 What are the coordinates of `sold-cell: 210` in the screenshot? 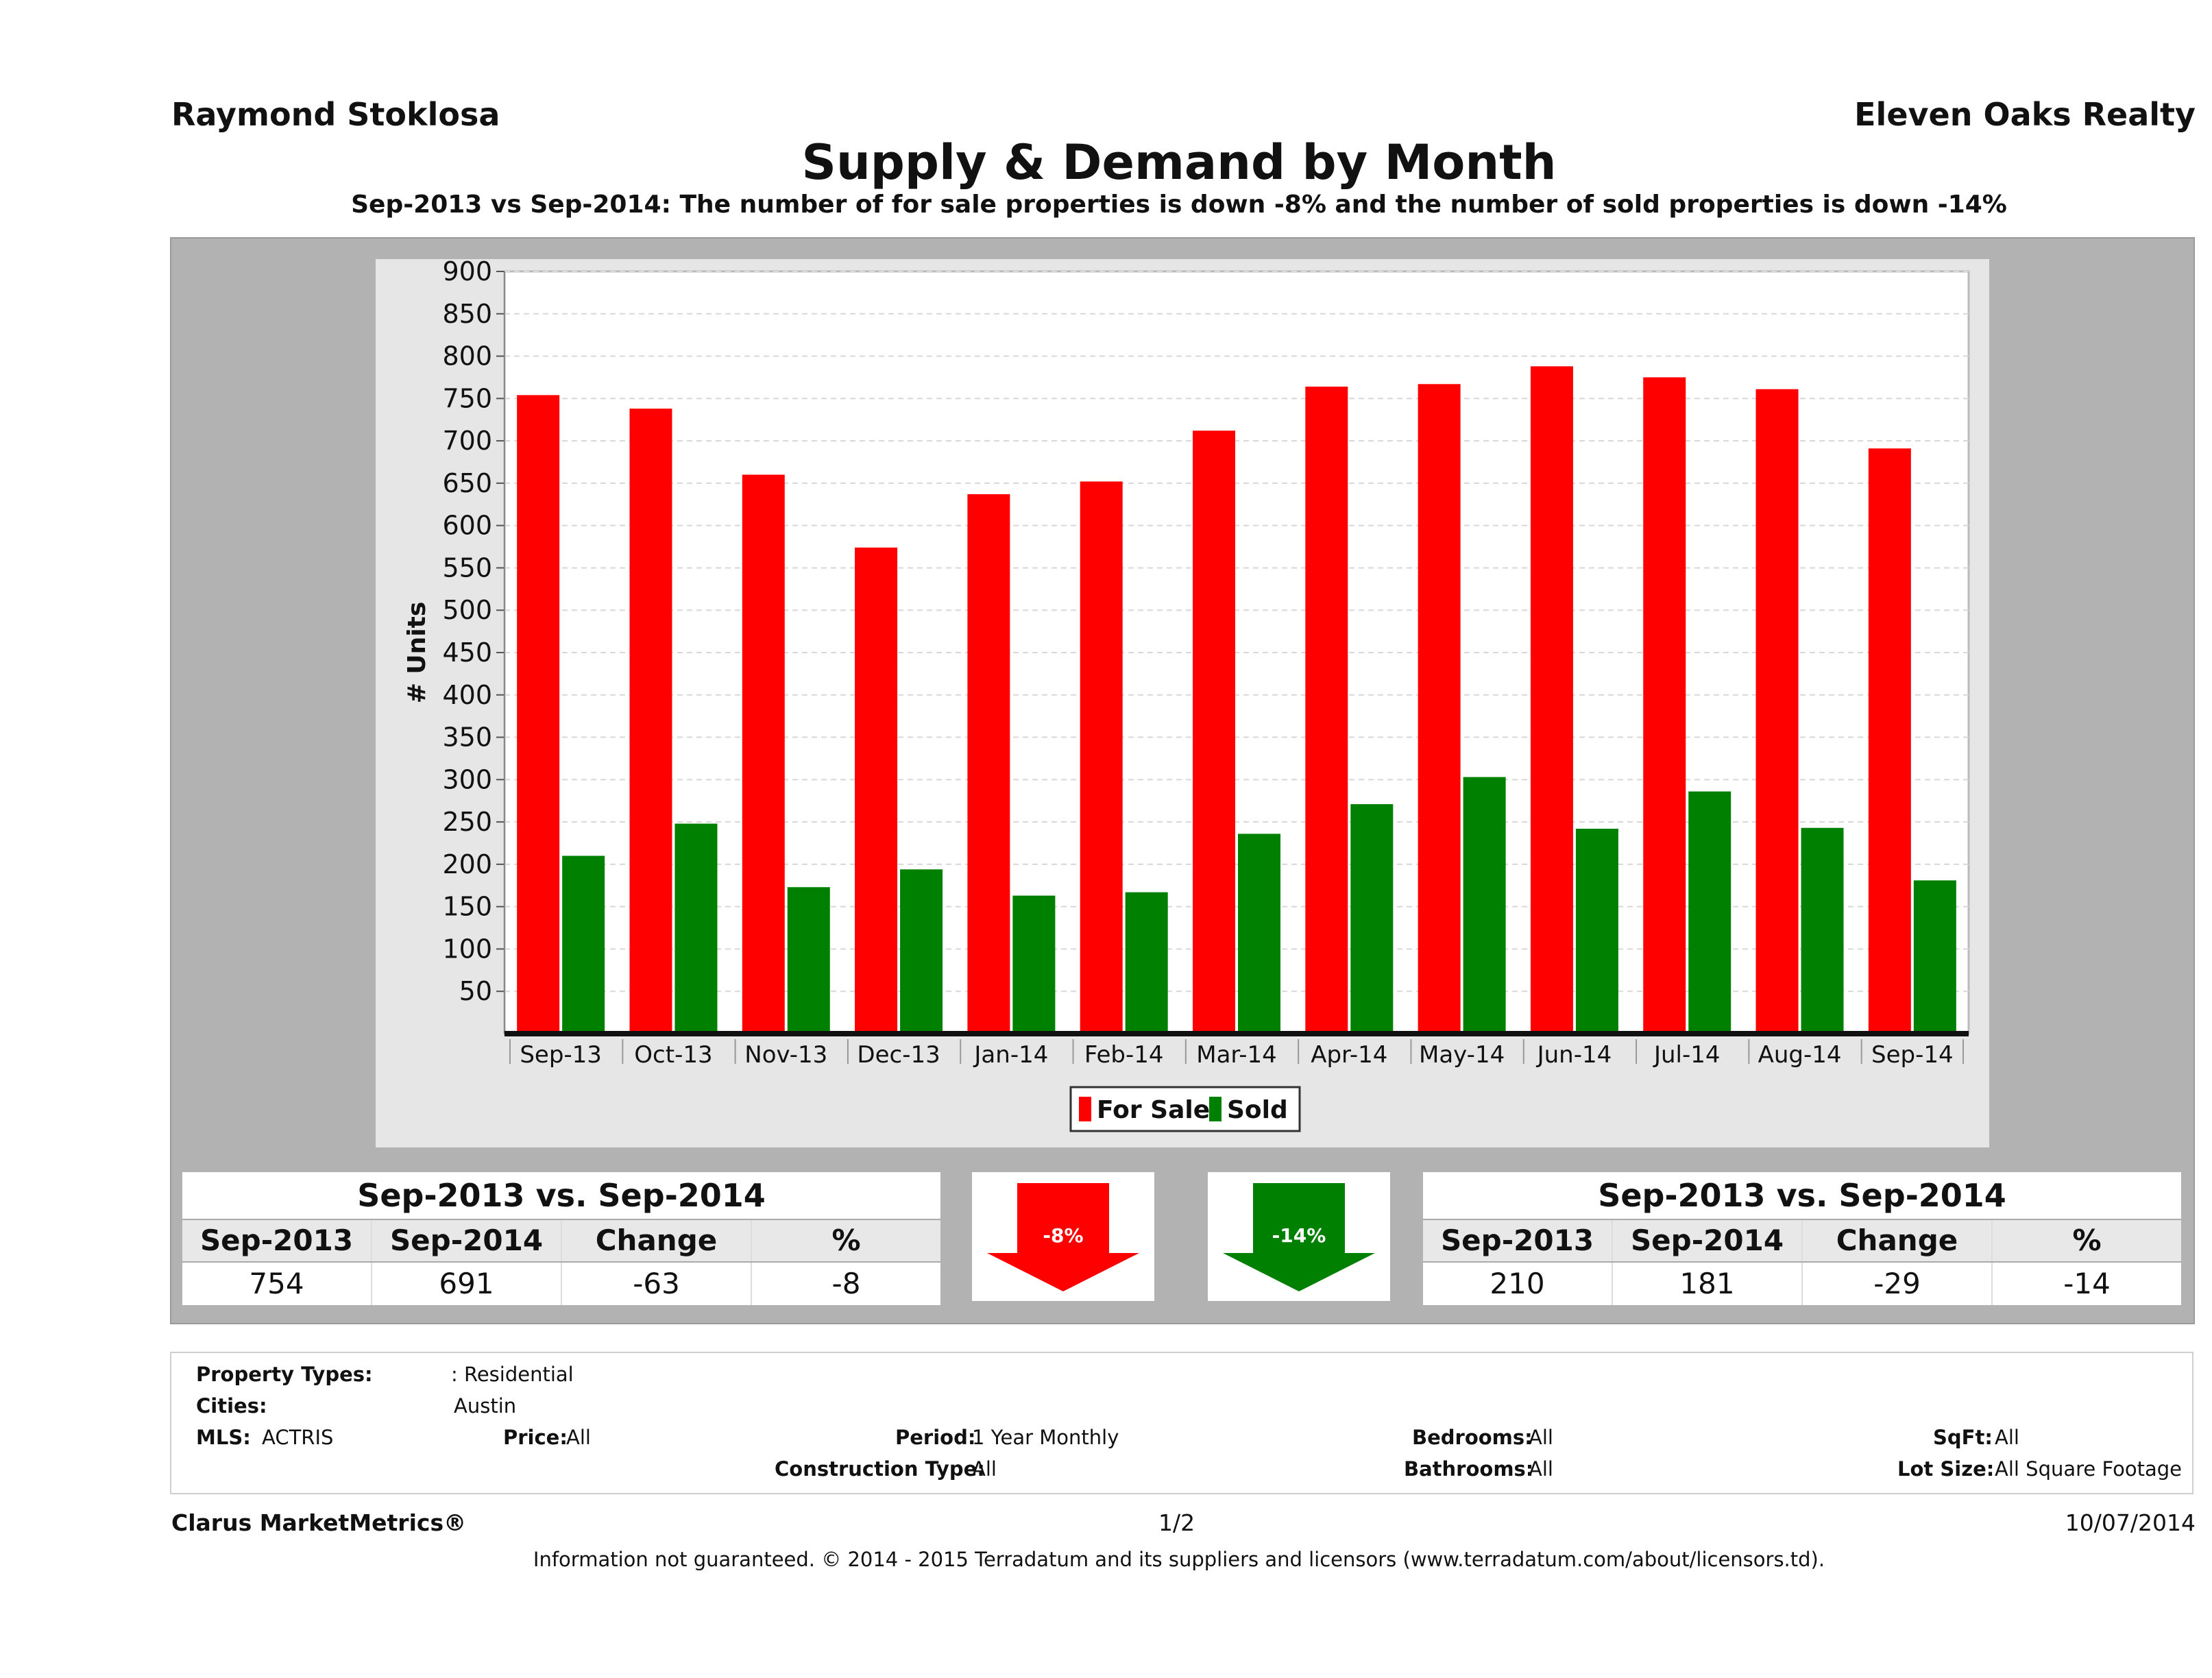 It's located at (1518, 1284).